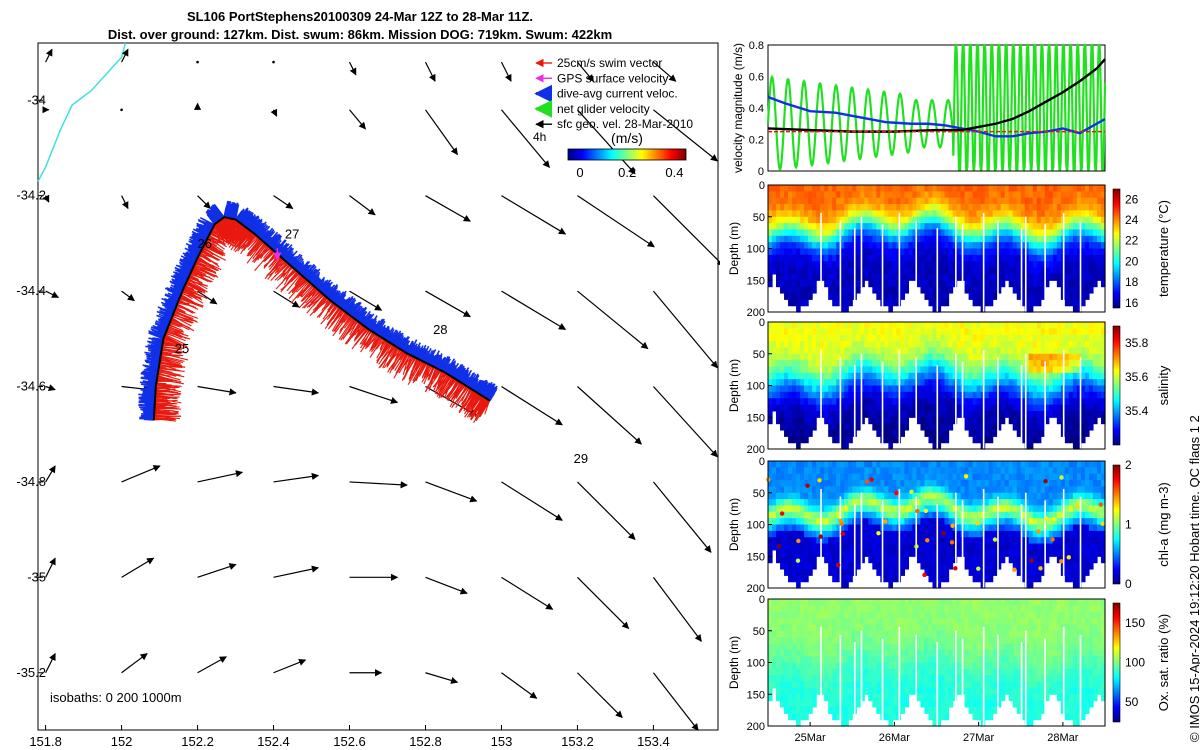  I want to click on y-tick-label: -34.4, so click(31, 290).